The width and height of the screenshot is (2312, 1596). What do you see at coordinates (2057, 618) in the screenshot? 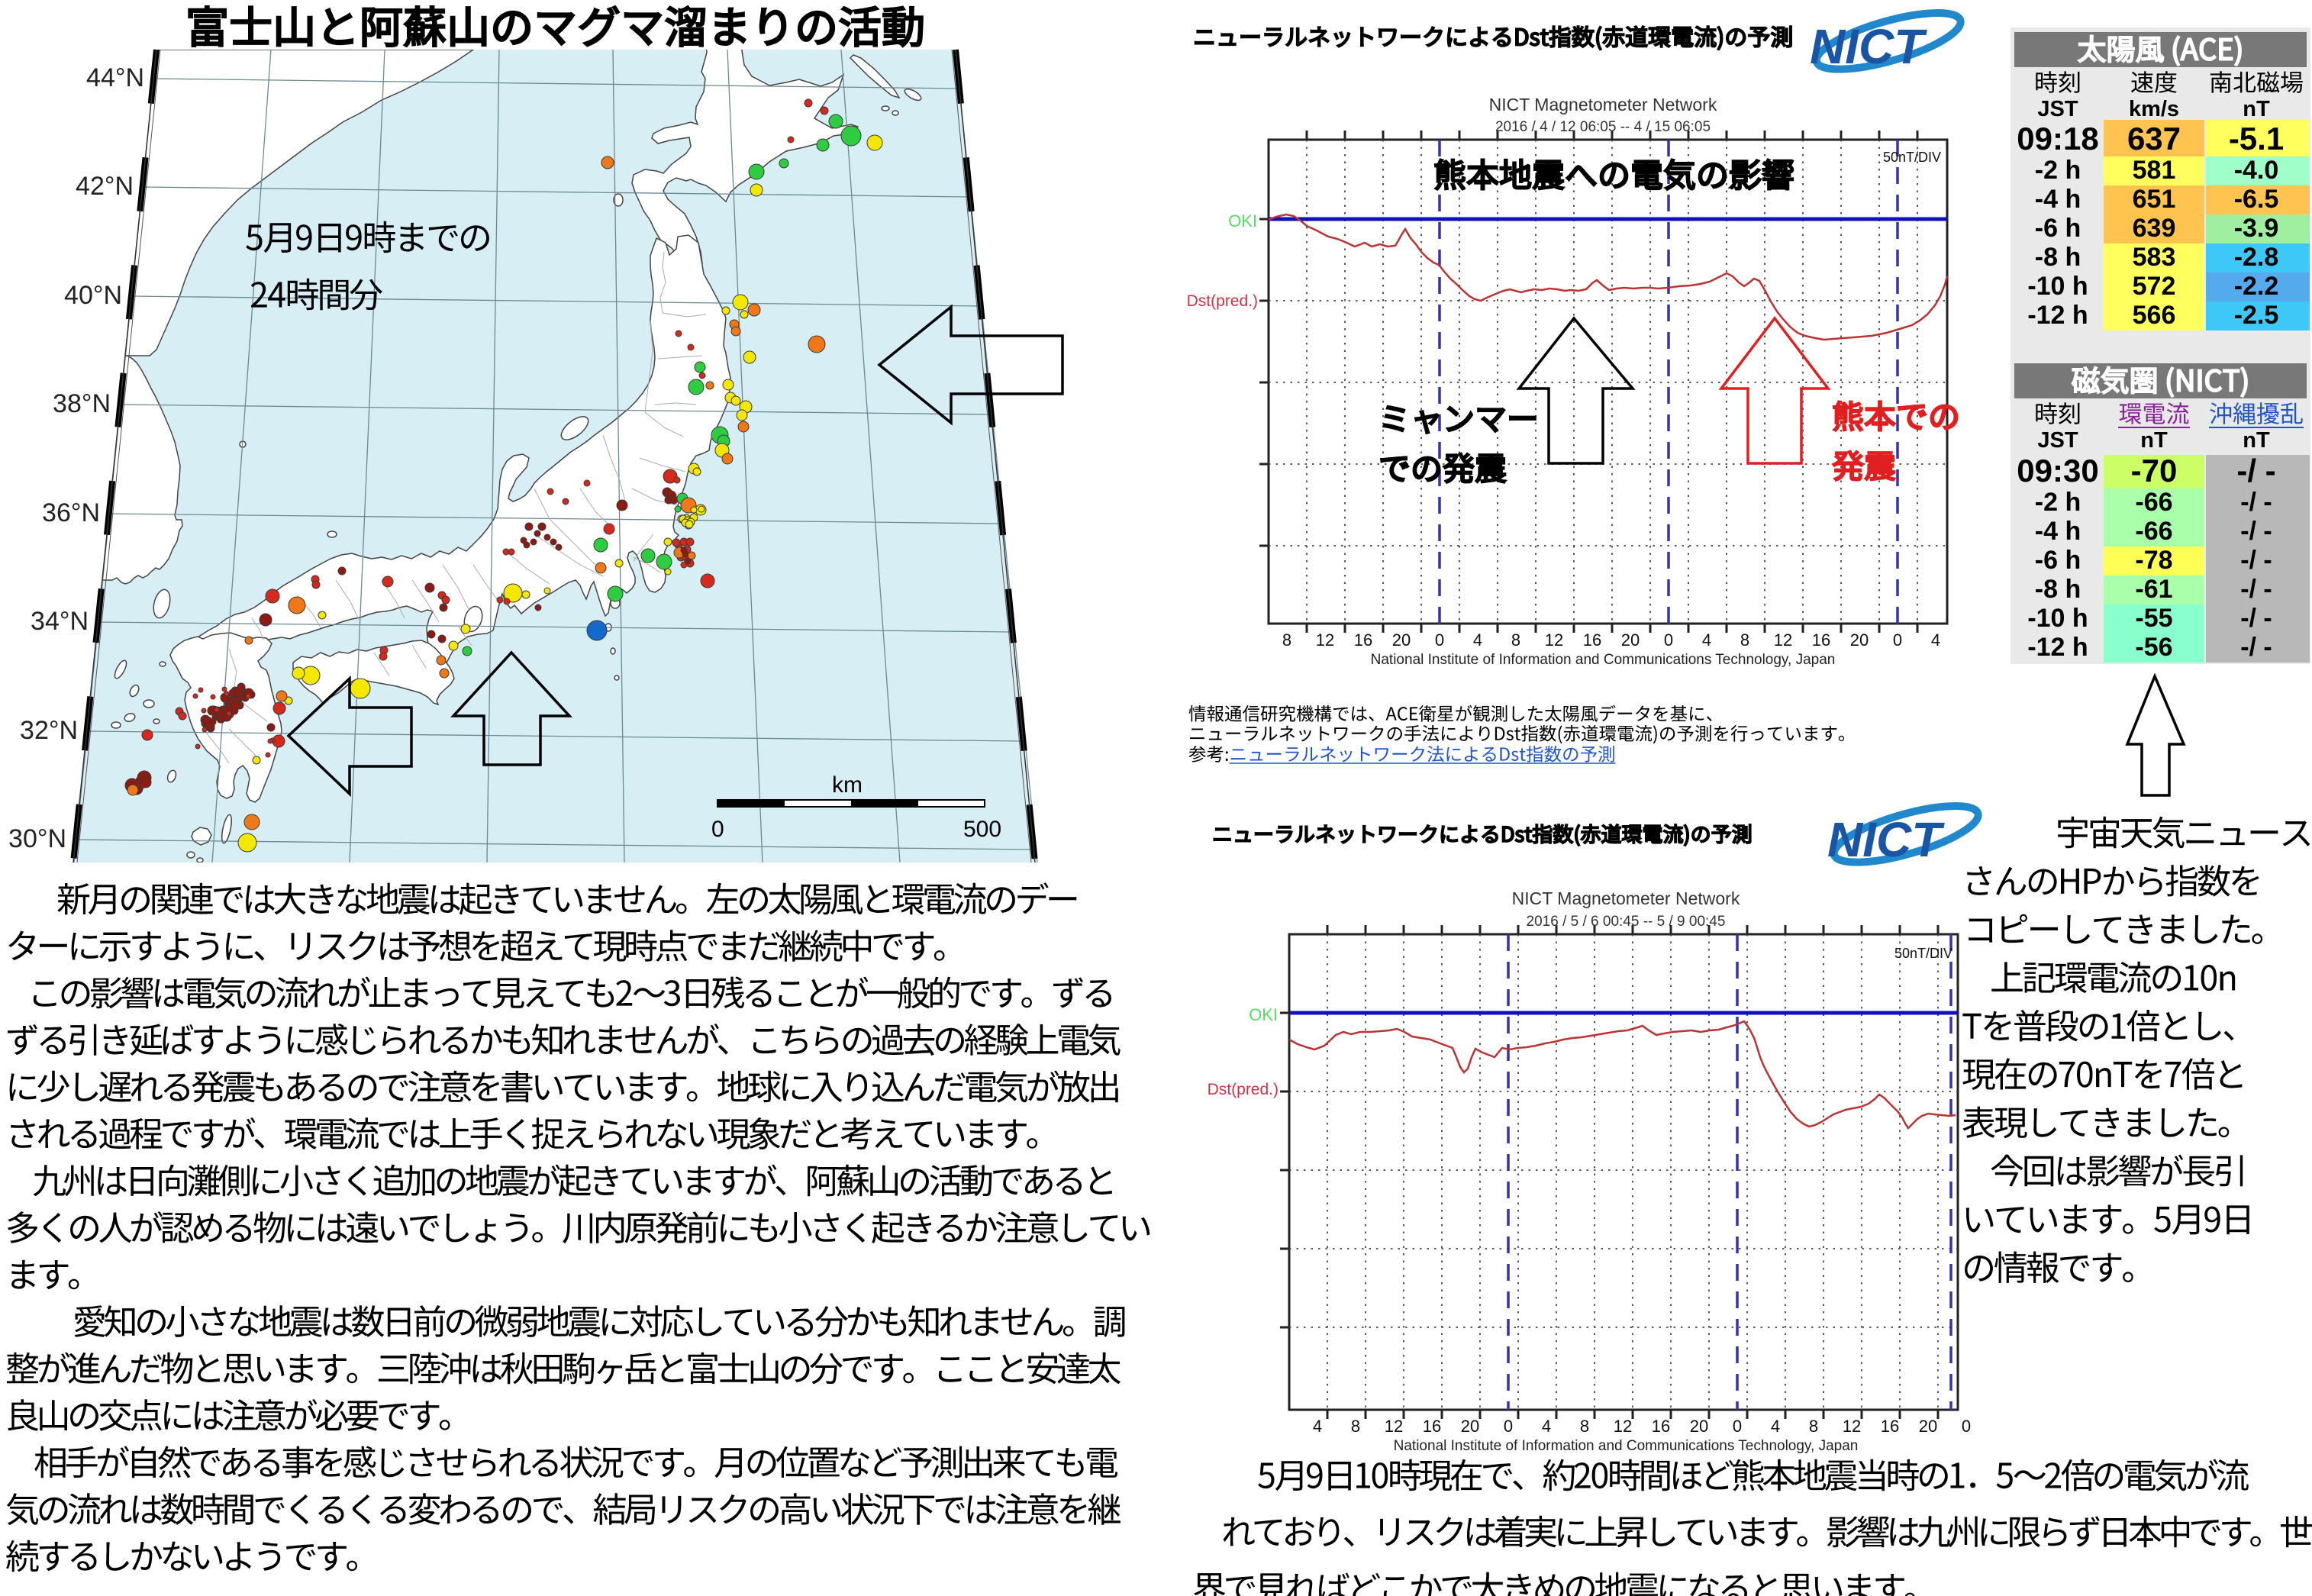
I see `svg-text: -10 h` at bounding box center [2057, 618].